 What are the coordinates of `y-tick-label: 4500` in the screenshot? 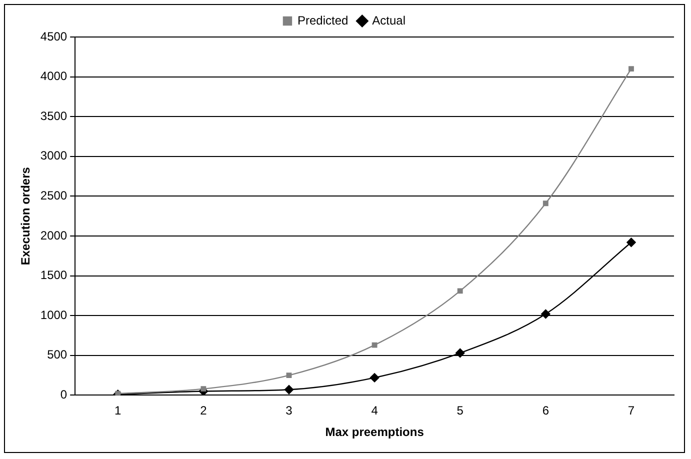 It's located at (54, 36).